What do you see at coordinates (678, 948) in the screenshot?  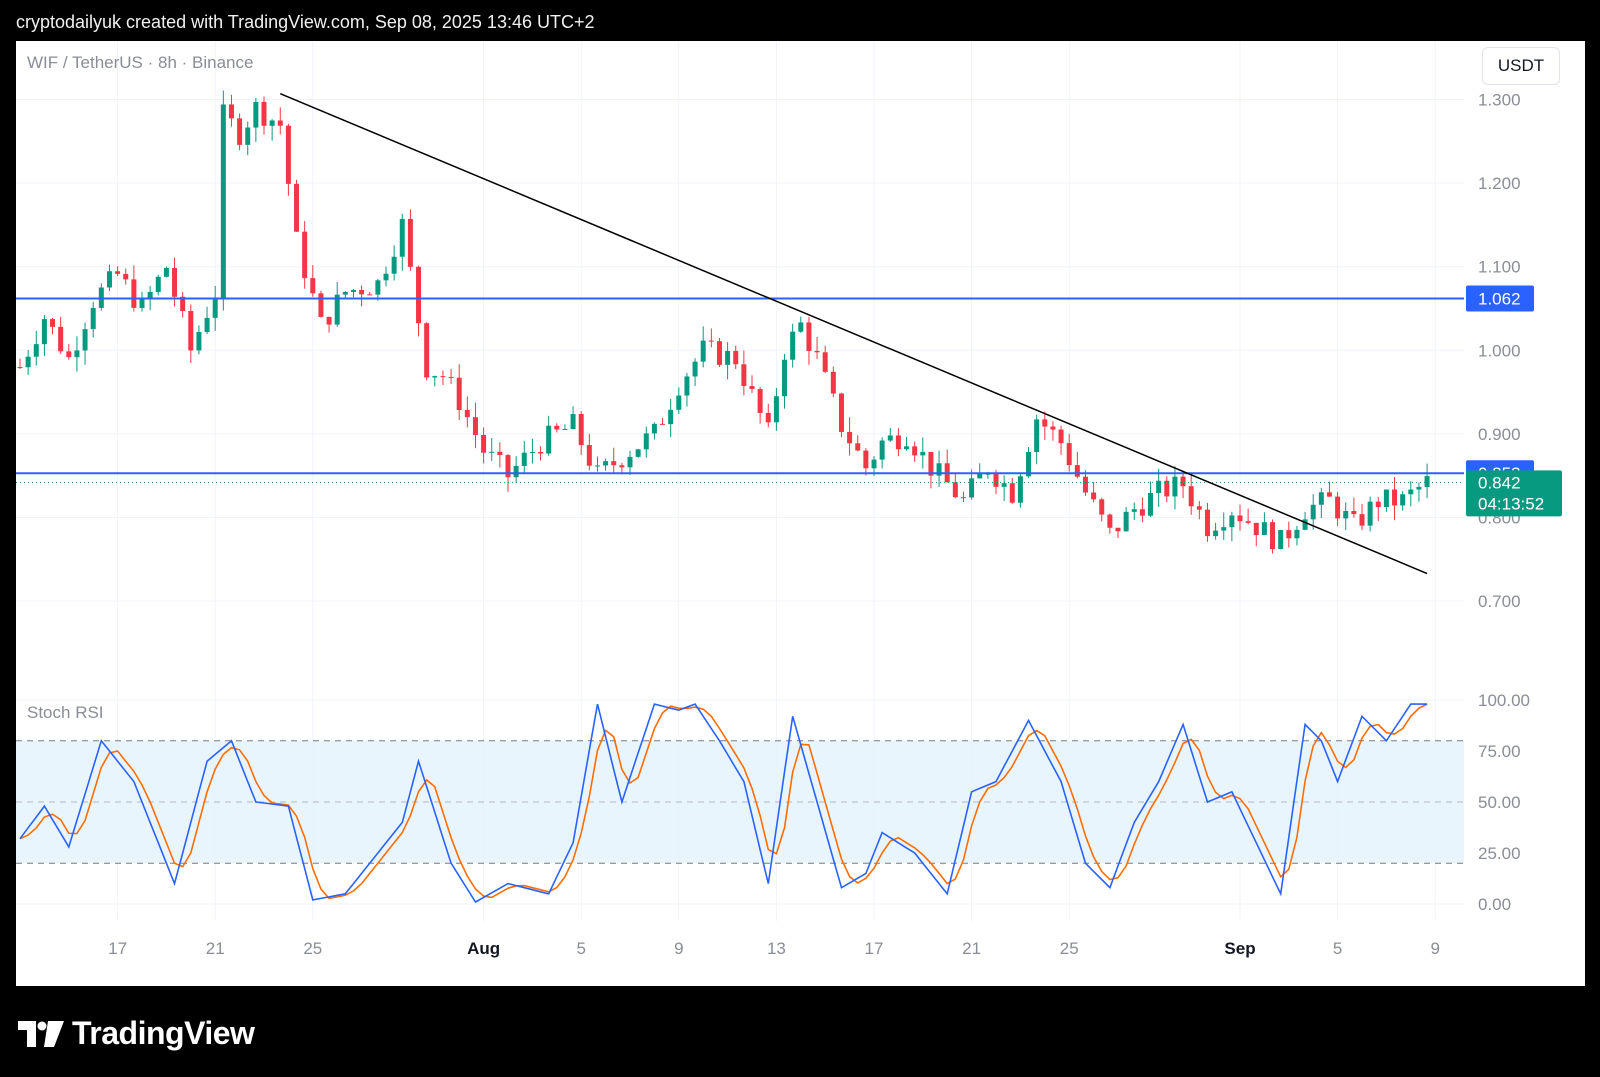 I see `x-tick-label: 9` at bounding box center [678, 948].